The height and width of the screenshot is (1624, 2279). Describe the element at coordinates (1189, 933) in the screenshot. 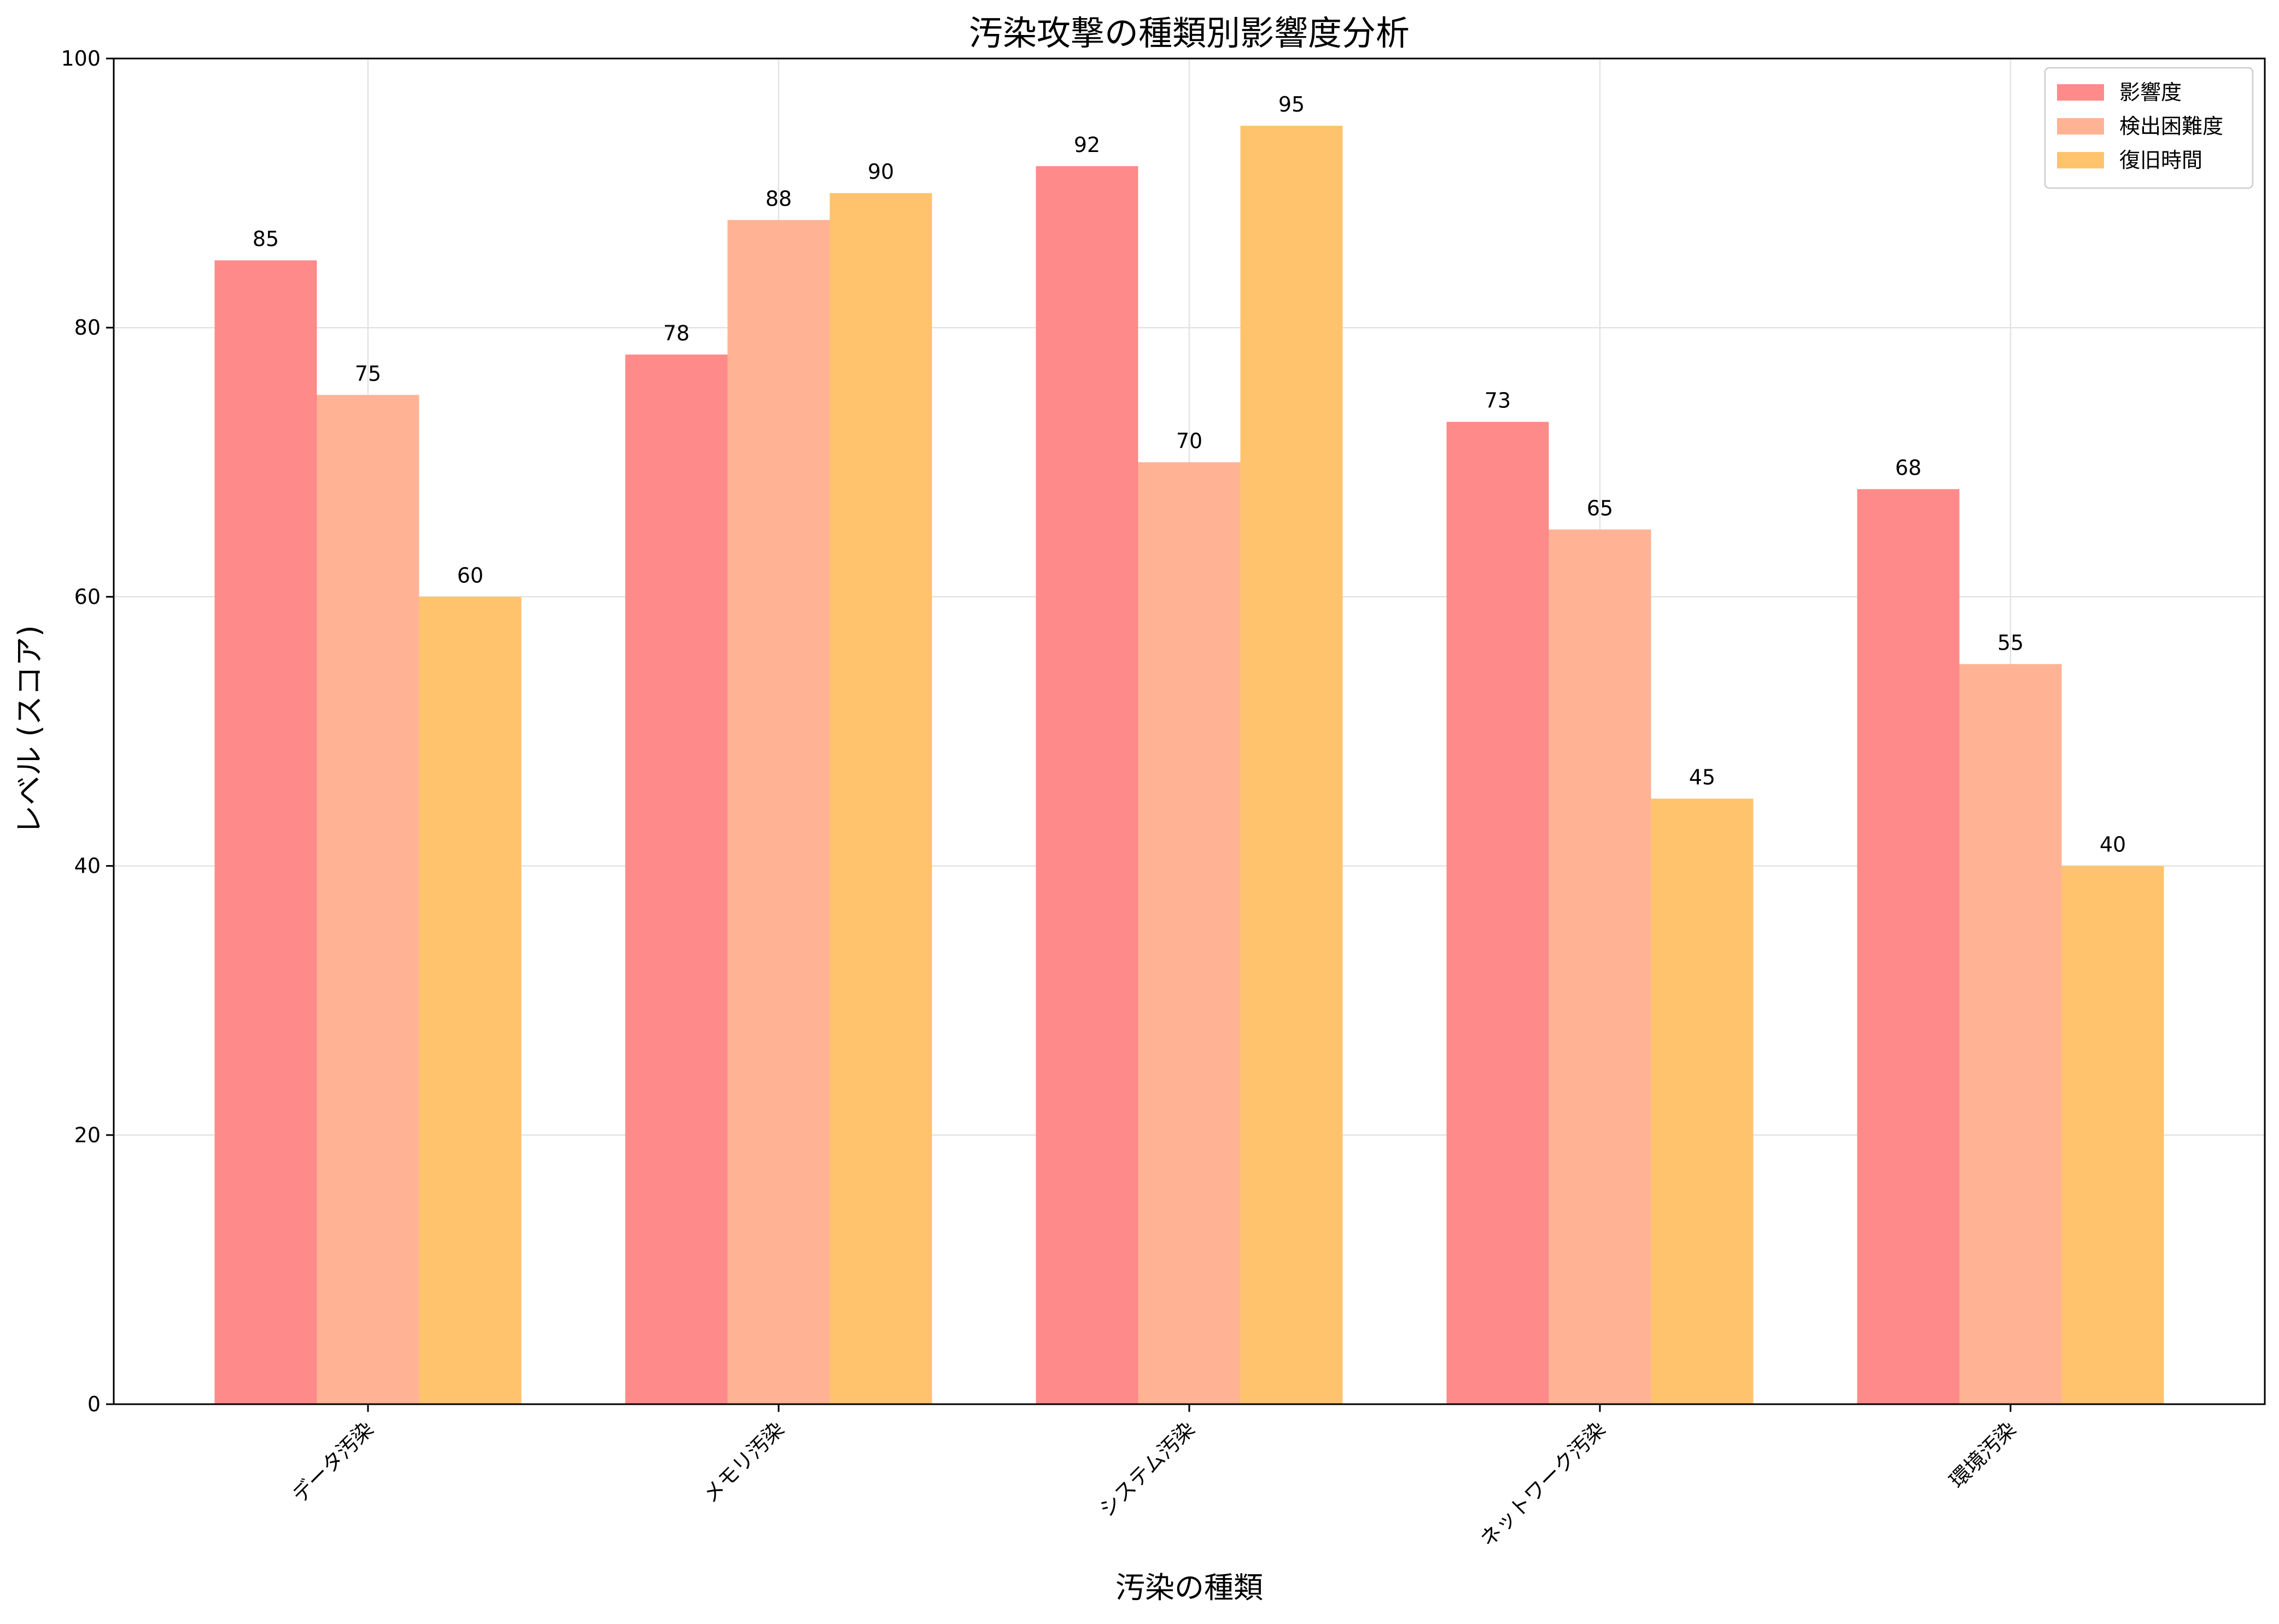

I see `bar-検出困難度-システム汚染` at that location.